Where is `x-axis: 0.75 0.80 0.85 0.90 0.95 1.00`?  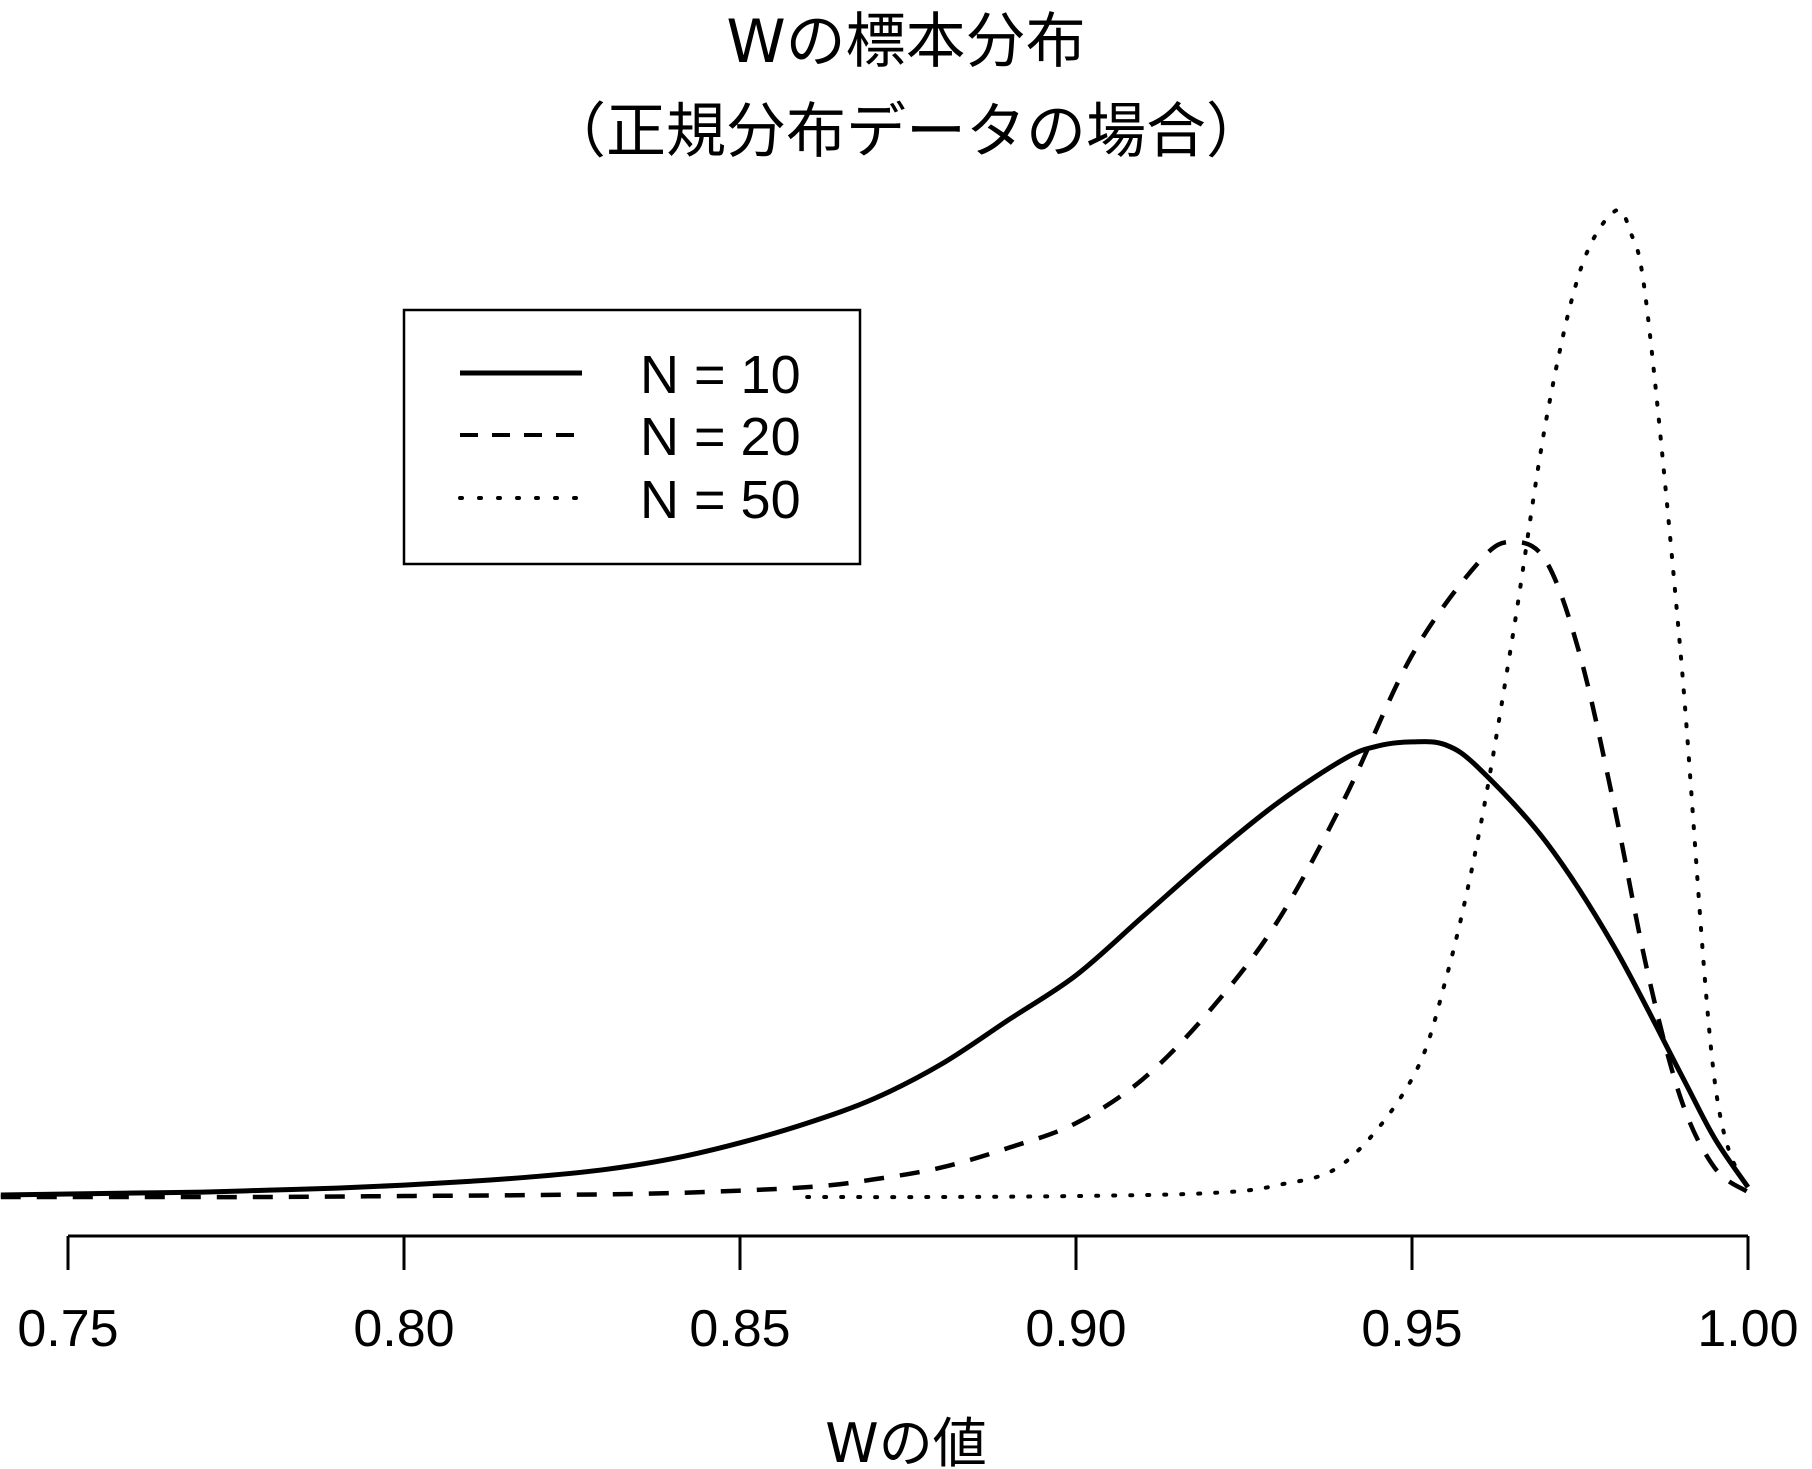 x-axis: 0.75 0.80 0.85 0.90 0.95 1.00 is located at coordinates (908, 1296).